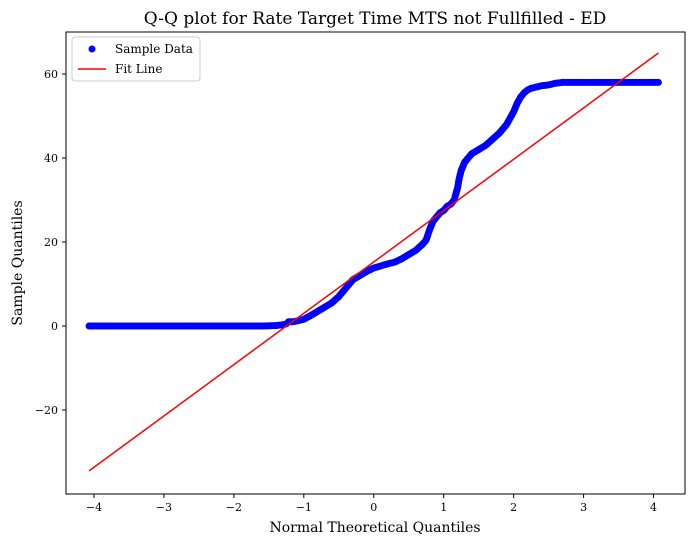  I want to click on legend-box, so click(136, 59).